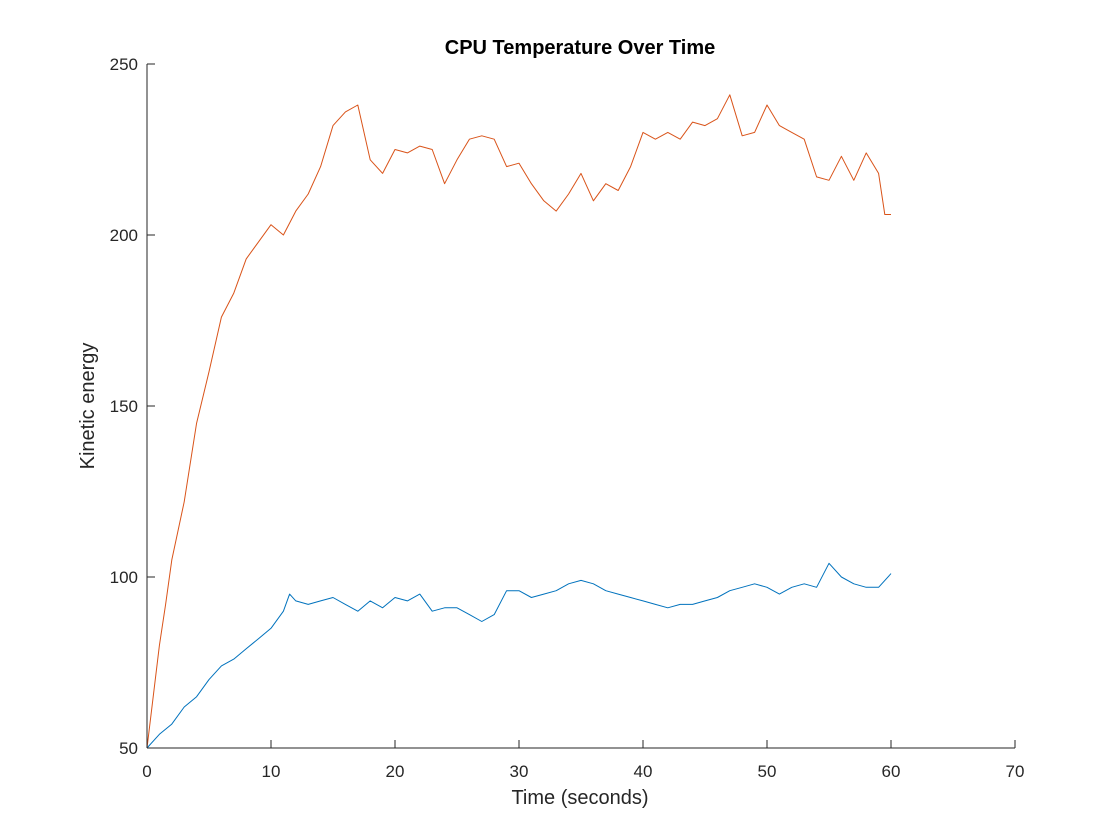 This screenshot has width=1120, height=840. What do you see at coordinates (124, 235) in the screenshot?
I see `y-tick-label: 200` at bounding box center [124, 235].